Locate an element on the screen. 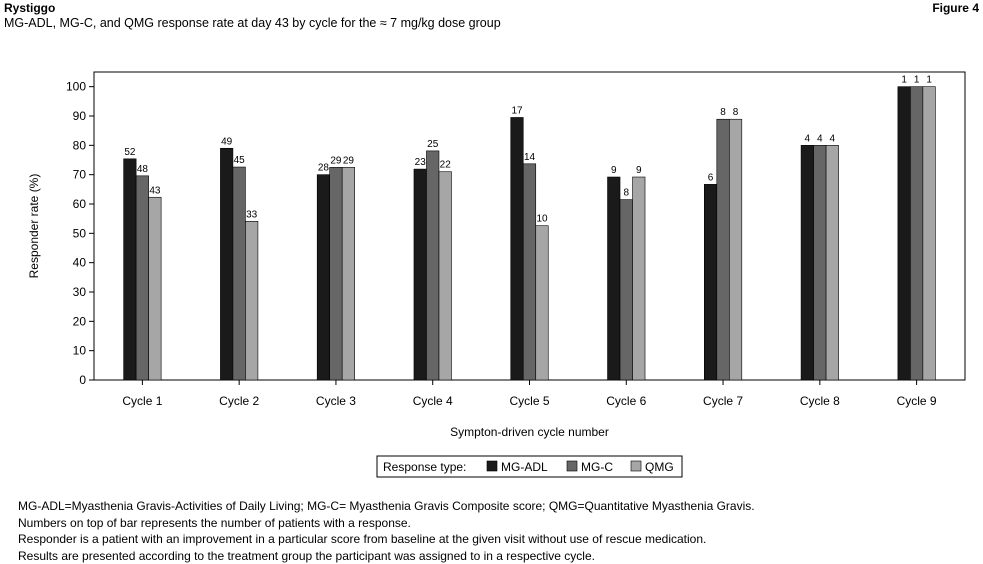 This screenshot has width=983, height=564. x-tick-label: Cycle 1 is located at coordinates (142, 401).